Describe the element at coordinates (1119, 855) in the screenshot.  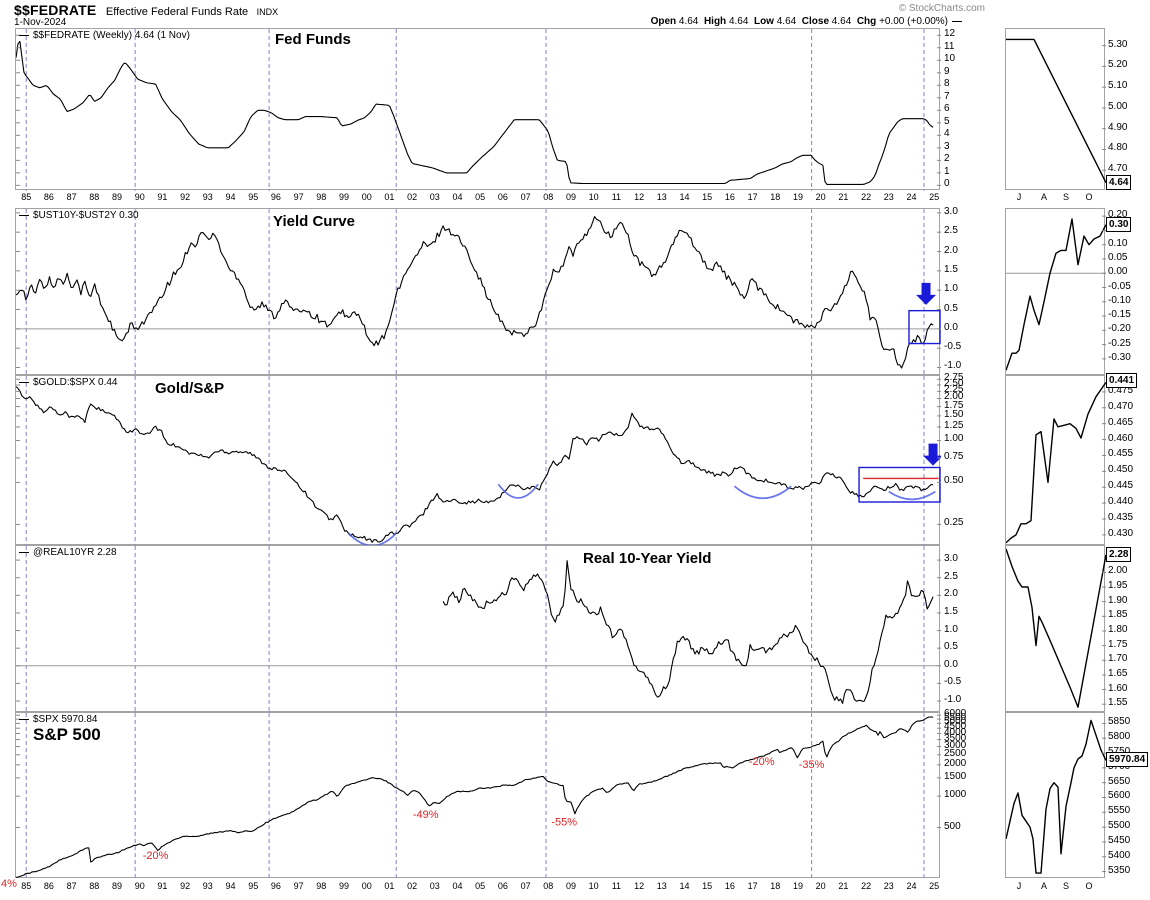
I see `y-axis-label: 5400` at that location.